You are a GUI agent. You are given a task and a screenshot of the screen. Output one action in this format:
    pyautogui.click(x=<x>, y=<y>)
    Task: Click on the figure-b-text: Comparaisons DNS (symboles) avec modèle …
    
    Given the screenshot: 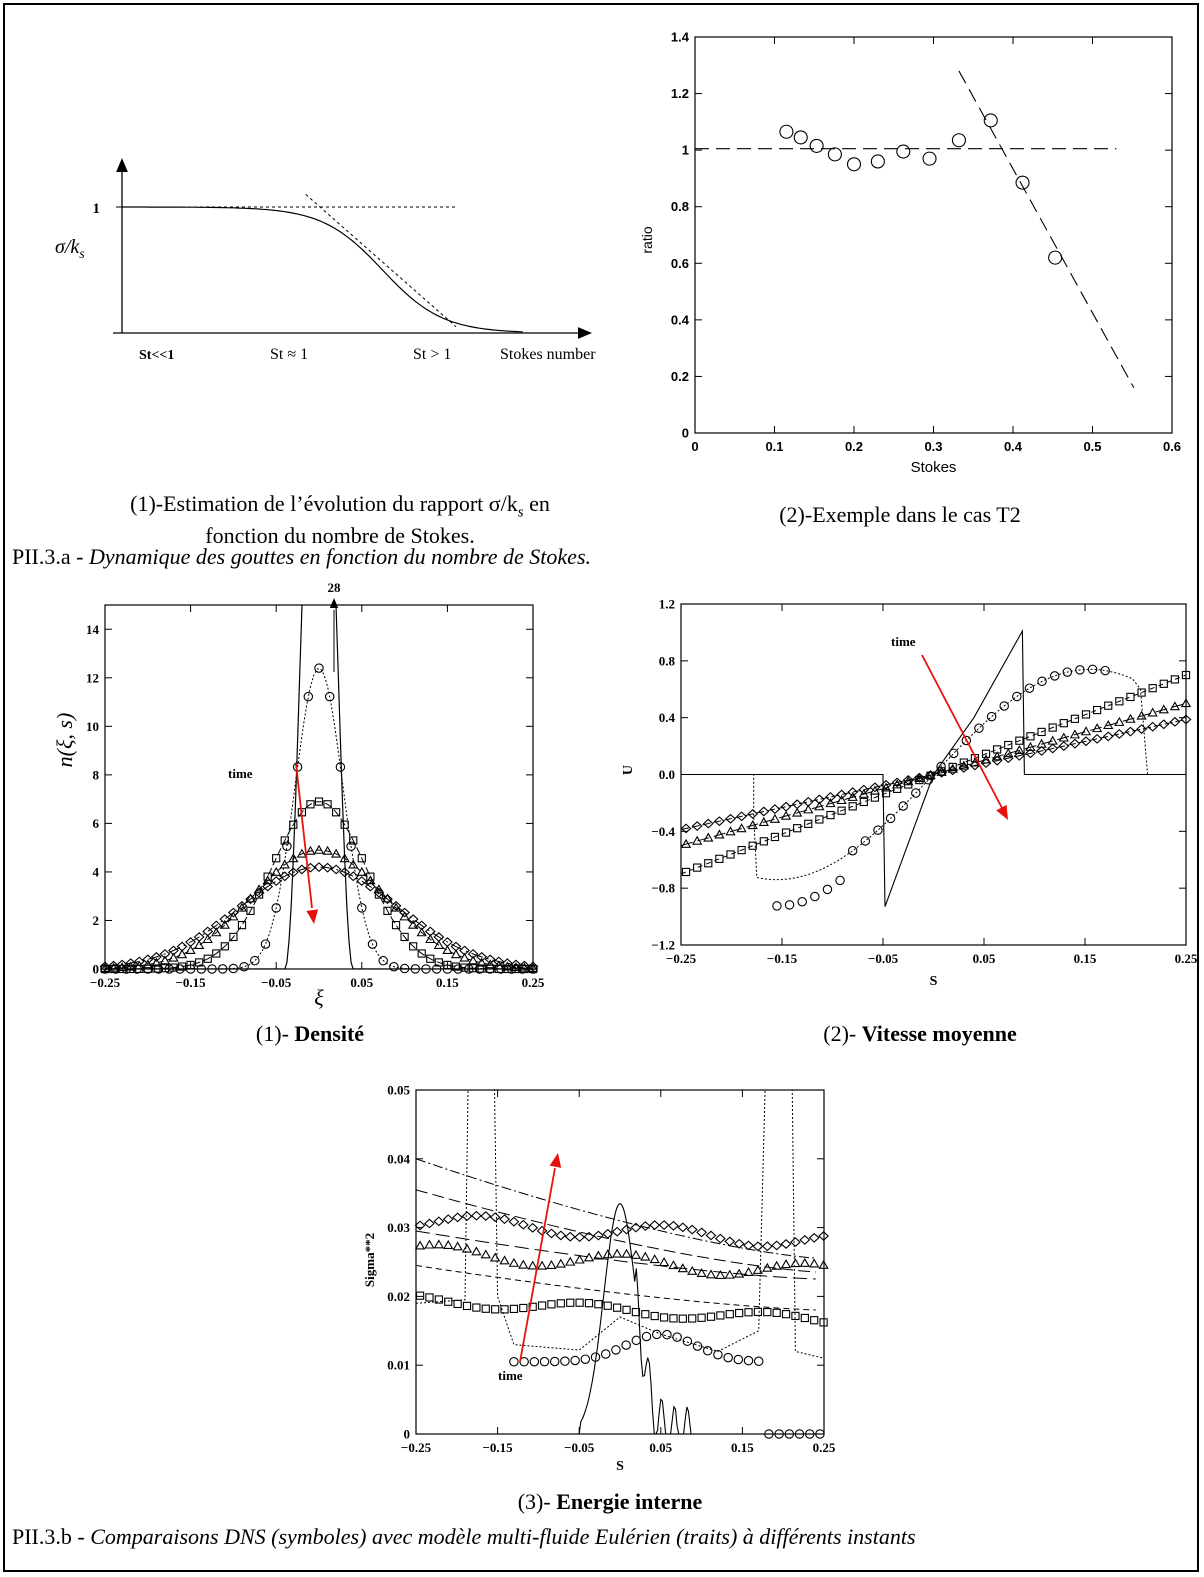 What is the action you would take?
    pyautogui.click(x=503, y=1536)
    